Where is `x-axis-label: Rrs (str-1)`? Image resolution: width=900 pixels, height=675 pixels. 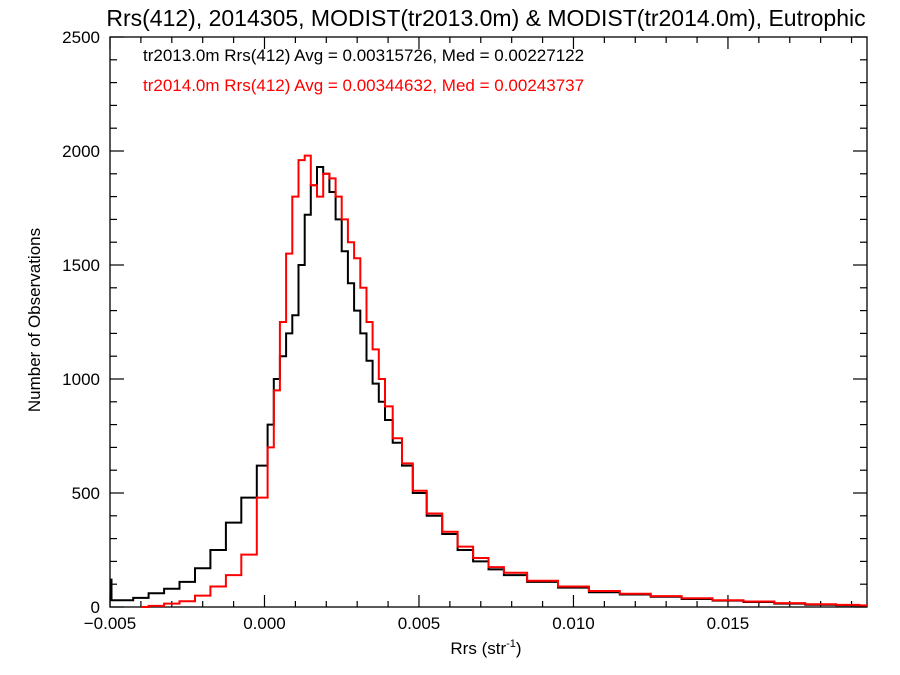 x-axis-label: Rrs (str-1) is located at coordinates (485, 648).